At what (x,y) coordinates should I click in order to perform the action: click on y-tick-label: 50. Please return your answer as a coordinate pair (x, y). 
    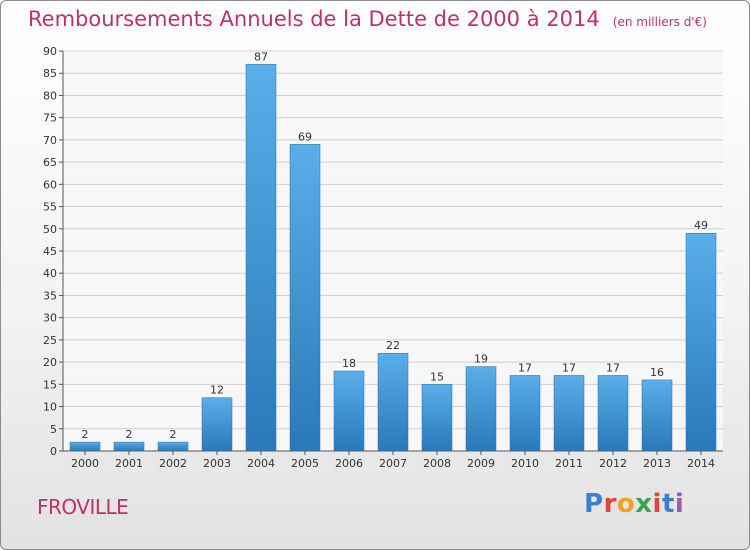
    Looking at the image, I should click on (50, 229).